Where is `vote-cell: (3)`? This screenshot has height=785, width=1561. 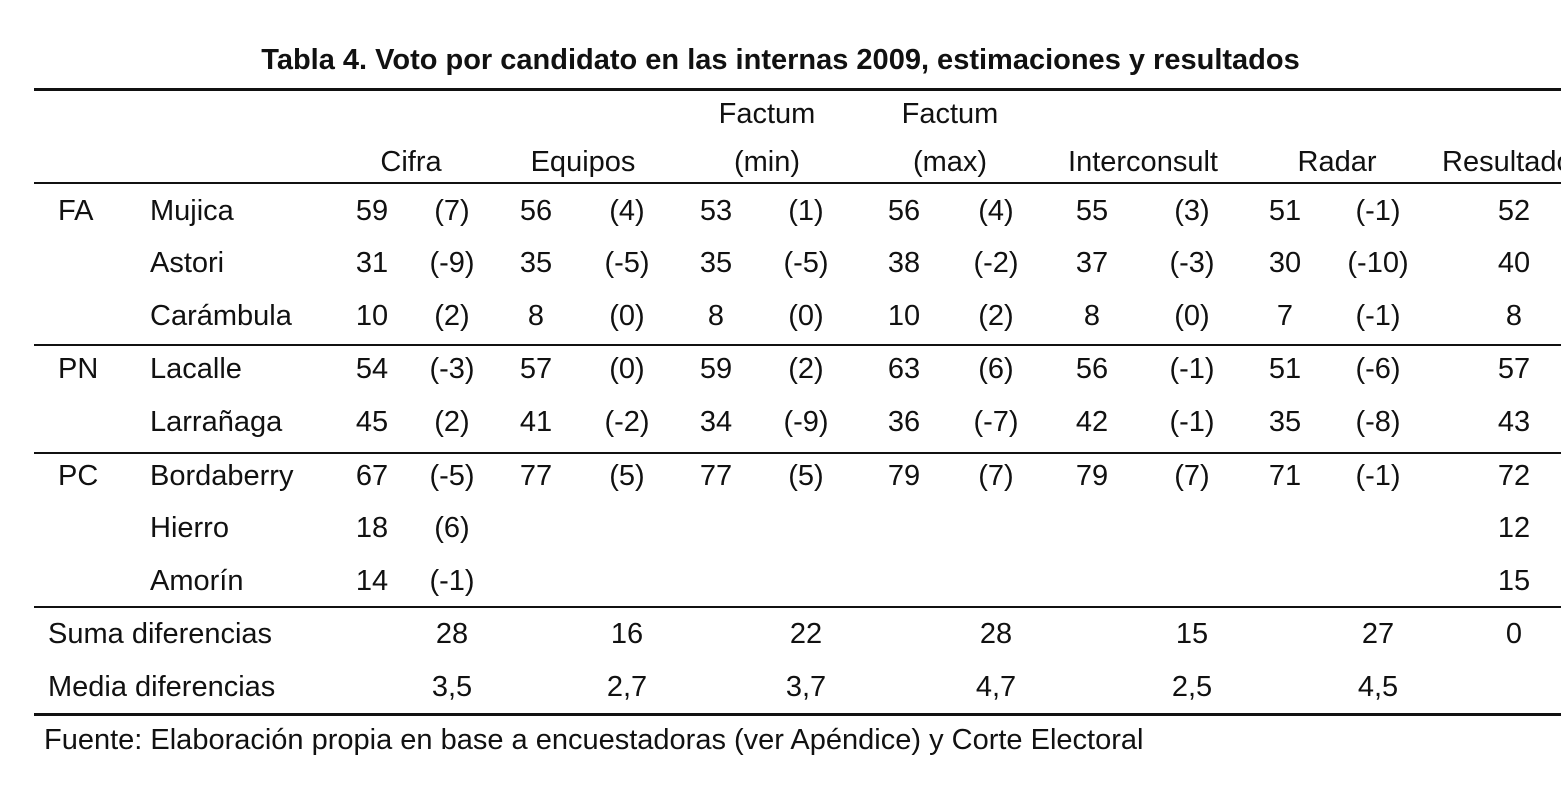 vote-cell: (3) is located at coordinates (1192, 211).